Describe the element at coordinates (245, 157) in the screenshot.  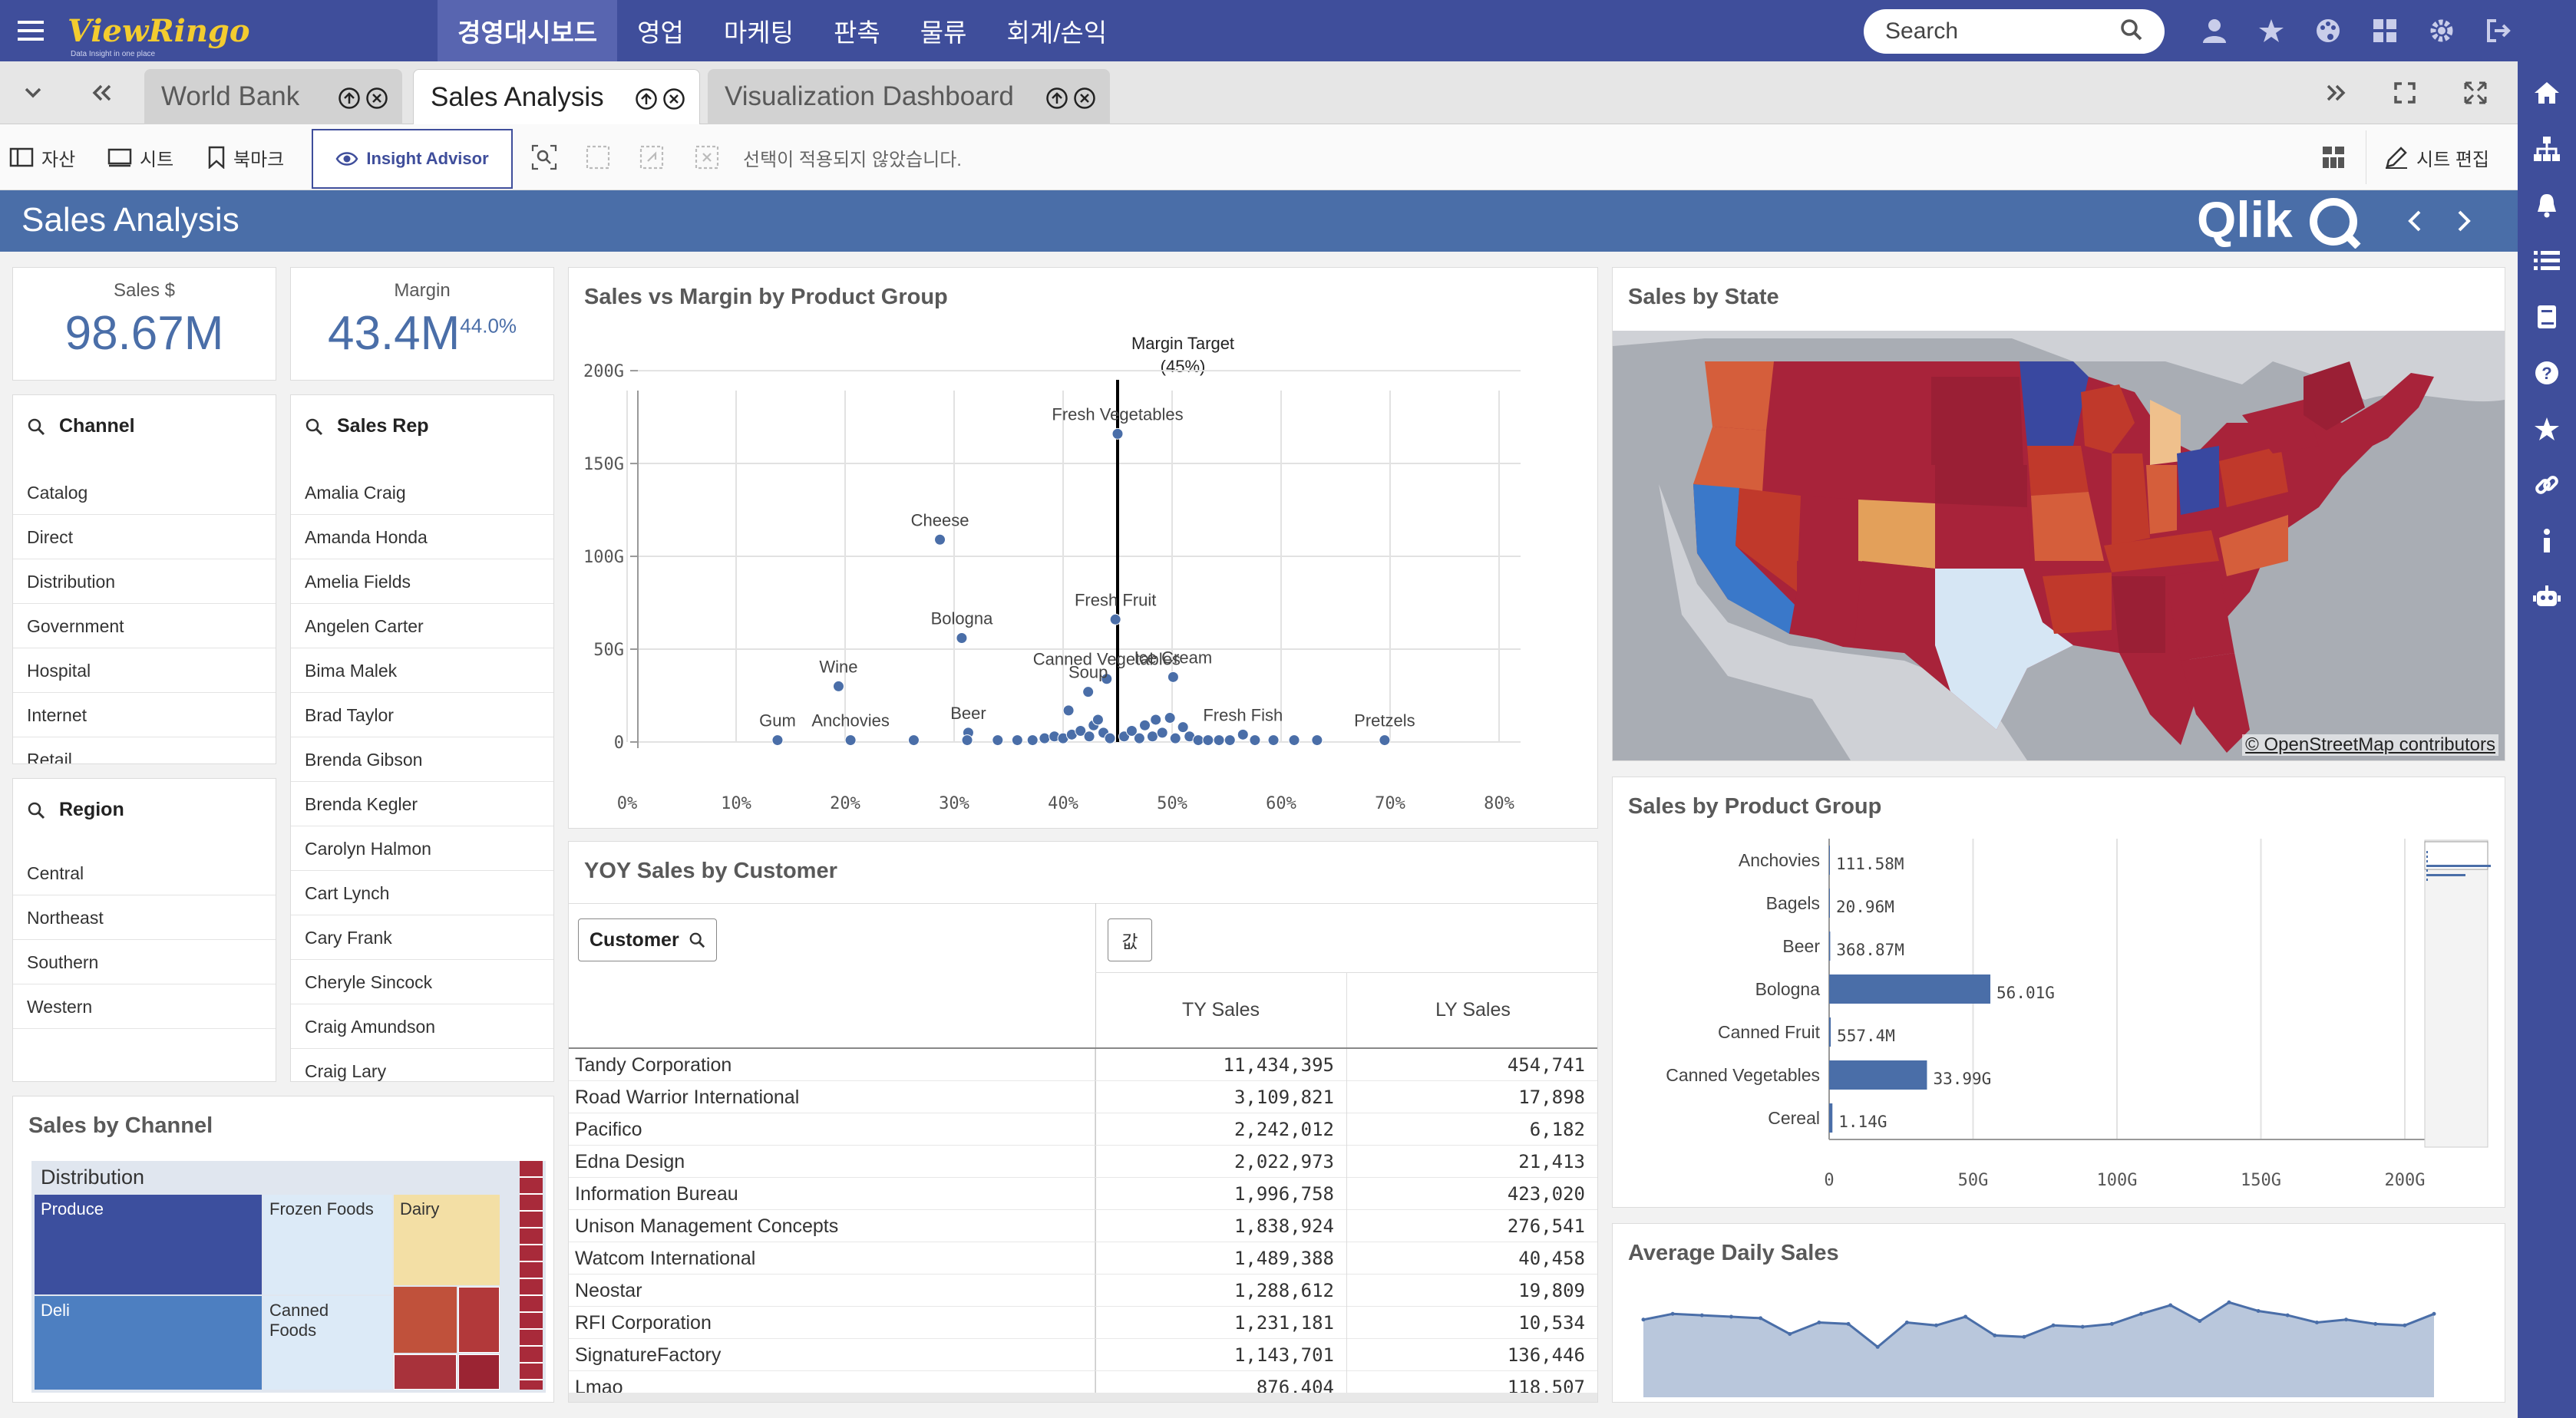
I see `bookmarks-button: 북마크` at that location.